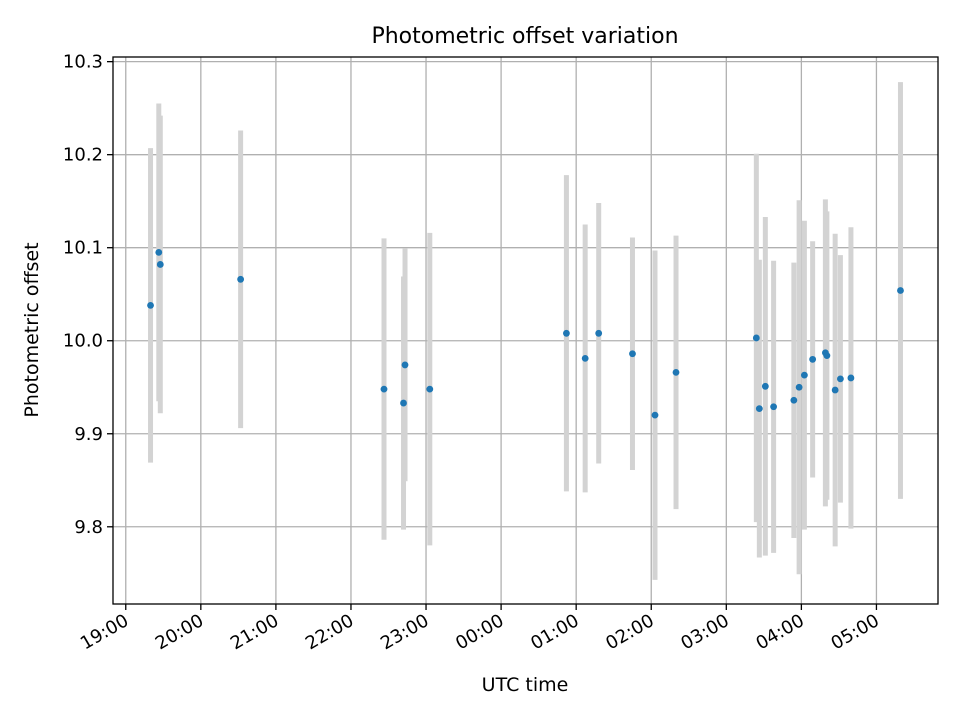 This screenshot has width=960, height=720. I want to click on y-tick-label: 9.8, so click(88, 527).